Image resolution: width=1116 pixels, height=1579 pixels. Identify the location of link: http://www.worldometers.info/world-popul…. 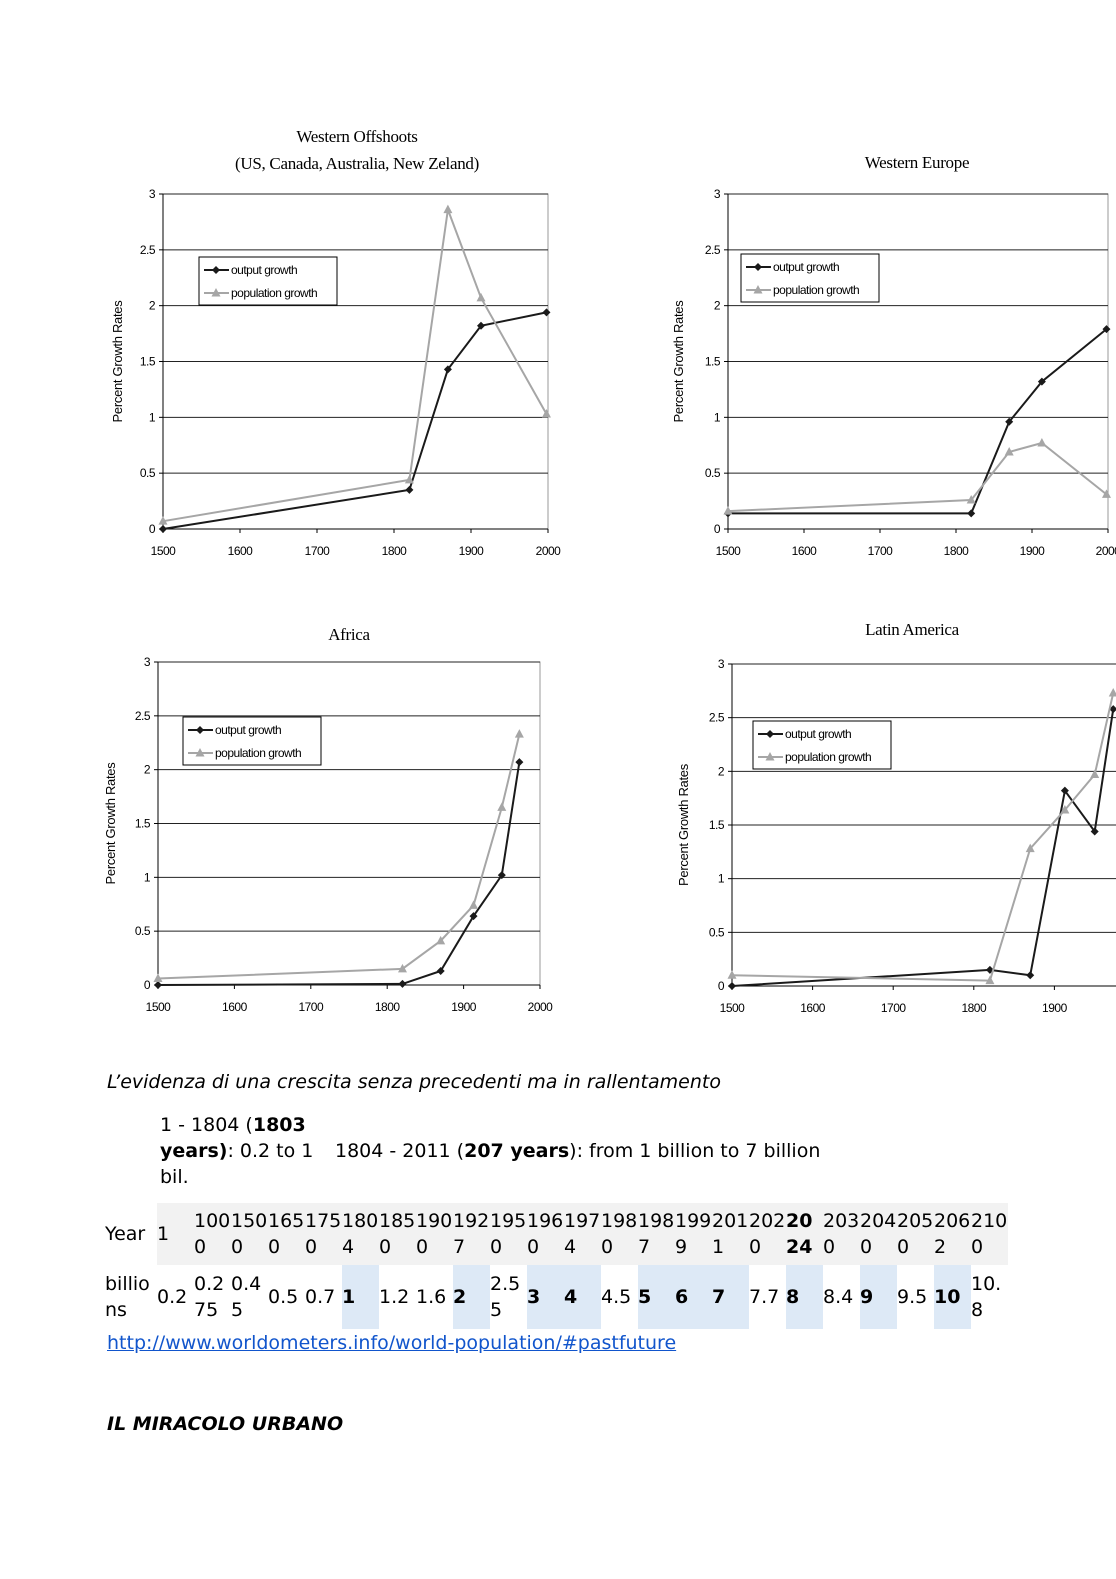
(392, 1343).